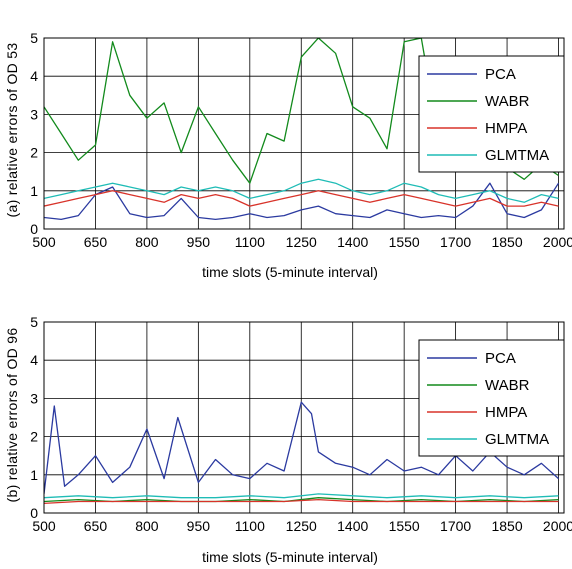 The height and width of the screenshot is (569, 572). I want to click on series-line-wabr, so click(301, 500).